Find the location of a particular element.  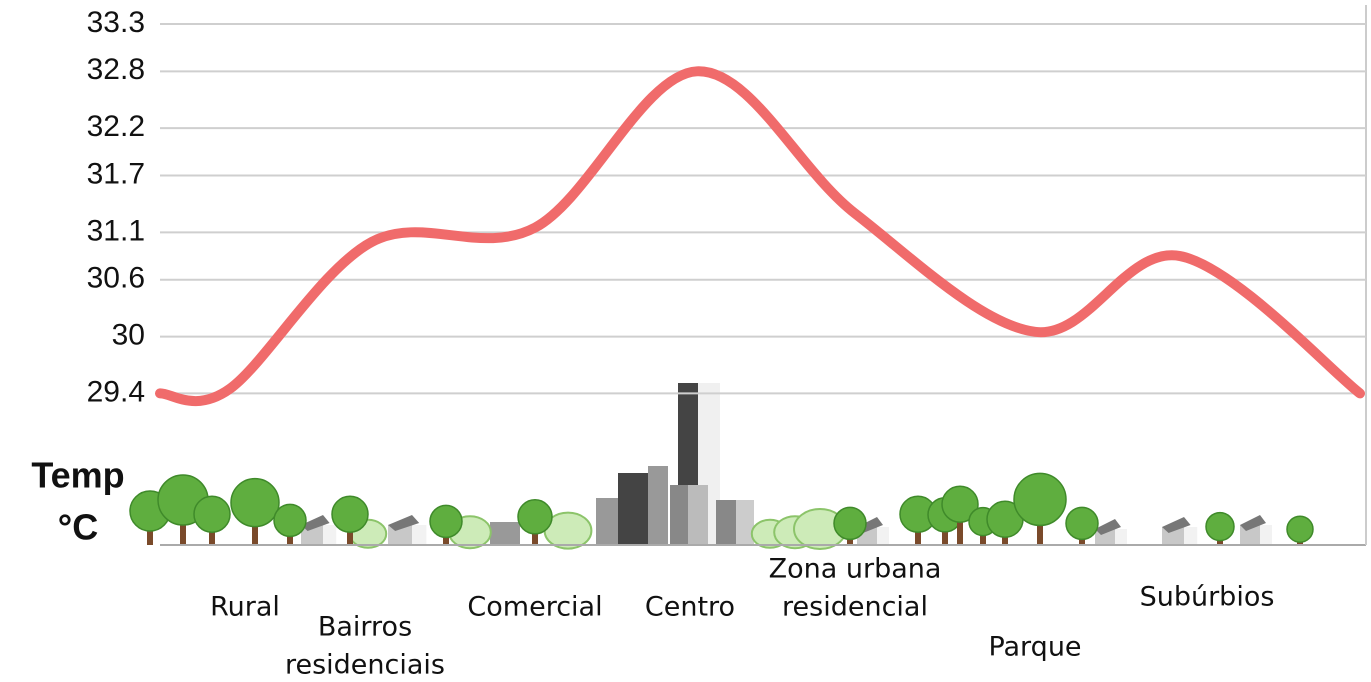

x-tick-label: Bairros is located at coordinates (365, 627).